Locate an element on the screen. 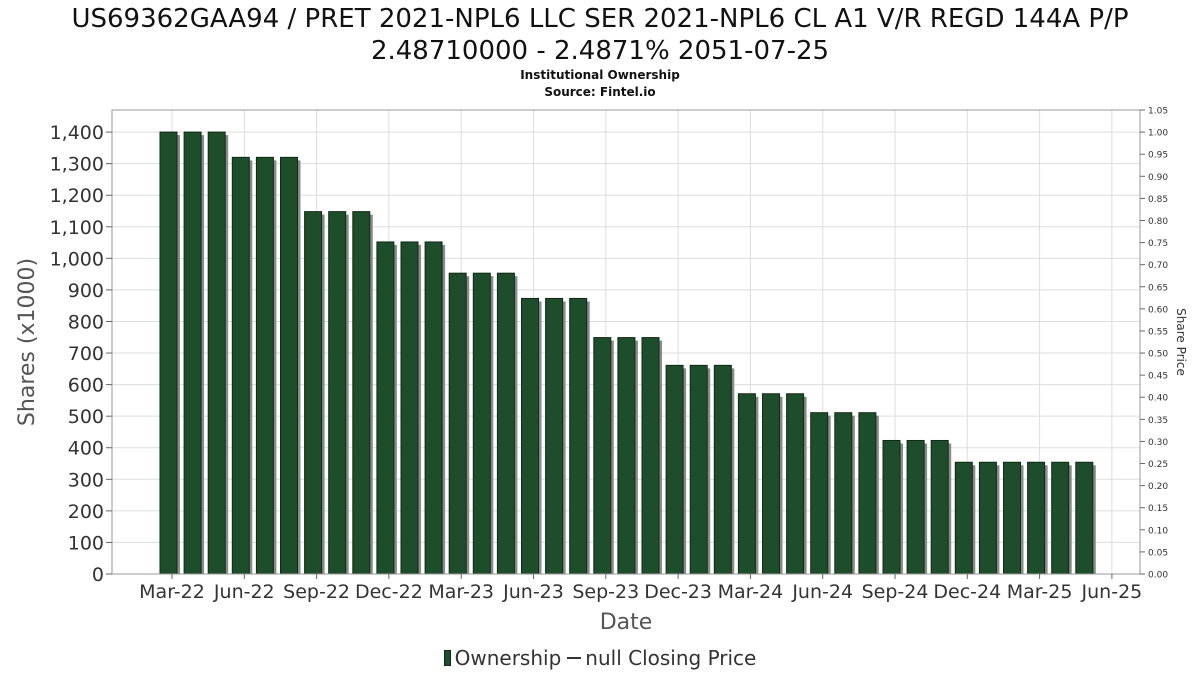  y-tick-label: 300 is located at coordinates (86, 480).